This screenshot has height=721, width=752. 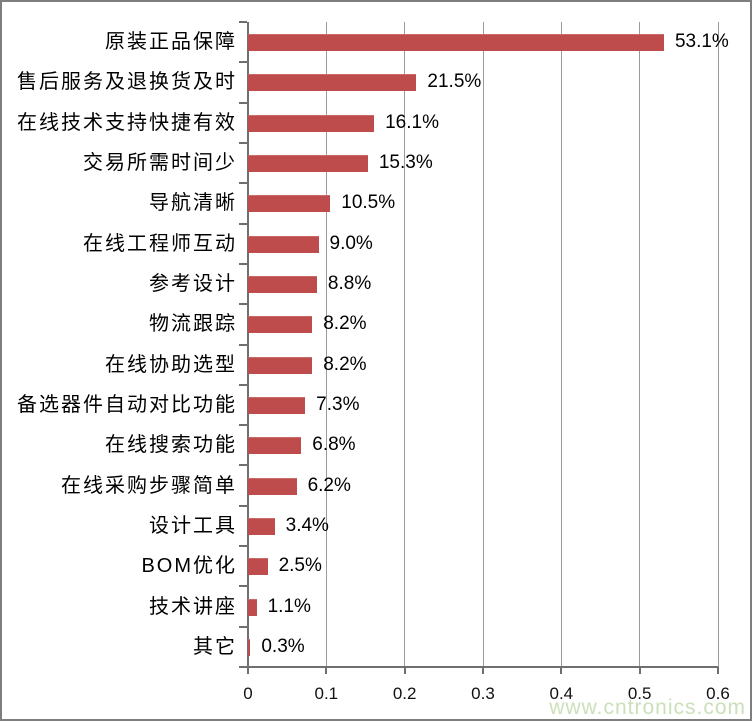 What do you see at coordinates (127, 122) in the screenshot?
I see `category-label: 在线技术支持快捷有效` at bounding box center [127, 122].